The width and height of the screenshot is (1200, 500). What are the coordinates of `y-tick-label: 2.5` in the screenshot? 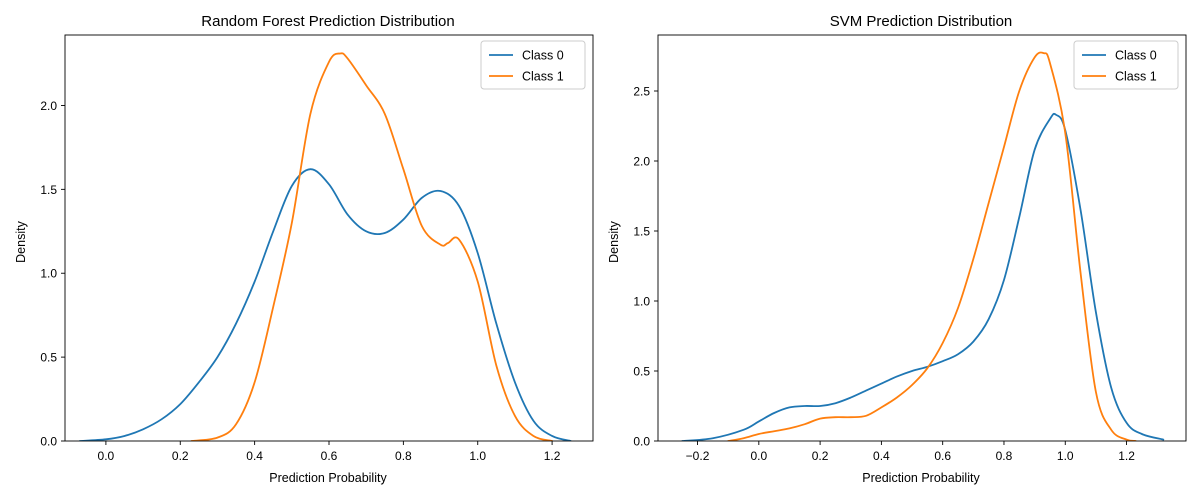 It's located at (641, 92).